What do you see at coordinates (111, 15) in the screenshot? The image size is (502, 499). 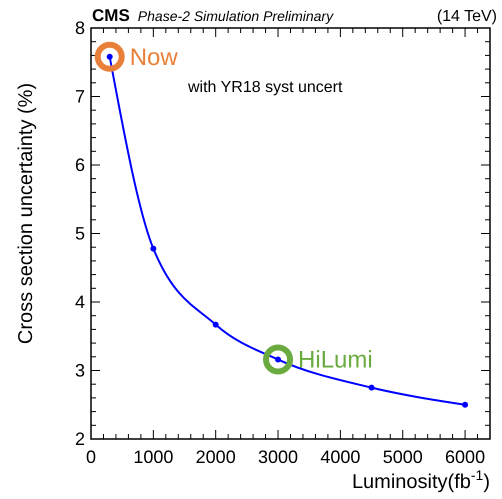 I see `chart-title: CMS` at bounding box center [111, 15].